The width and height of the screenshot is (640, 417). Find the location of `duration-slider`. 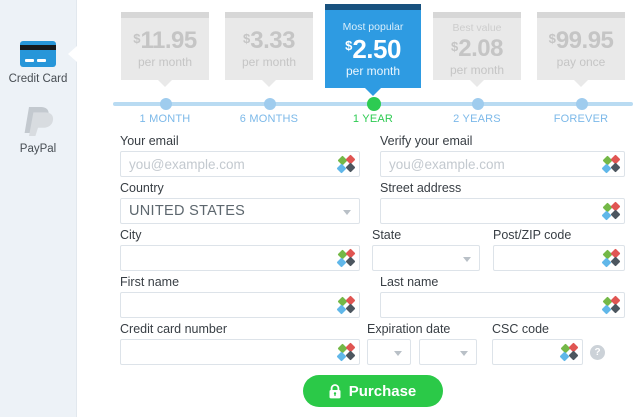

duration-slider is located at coordinates (373, 104).